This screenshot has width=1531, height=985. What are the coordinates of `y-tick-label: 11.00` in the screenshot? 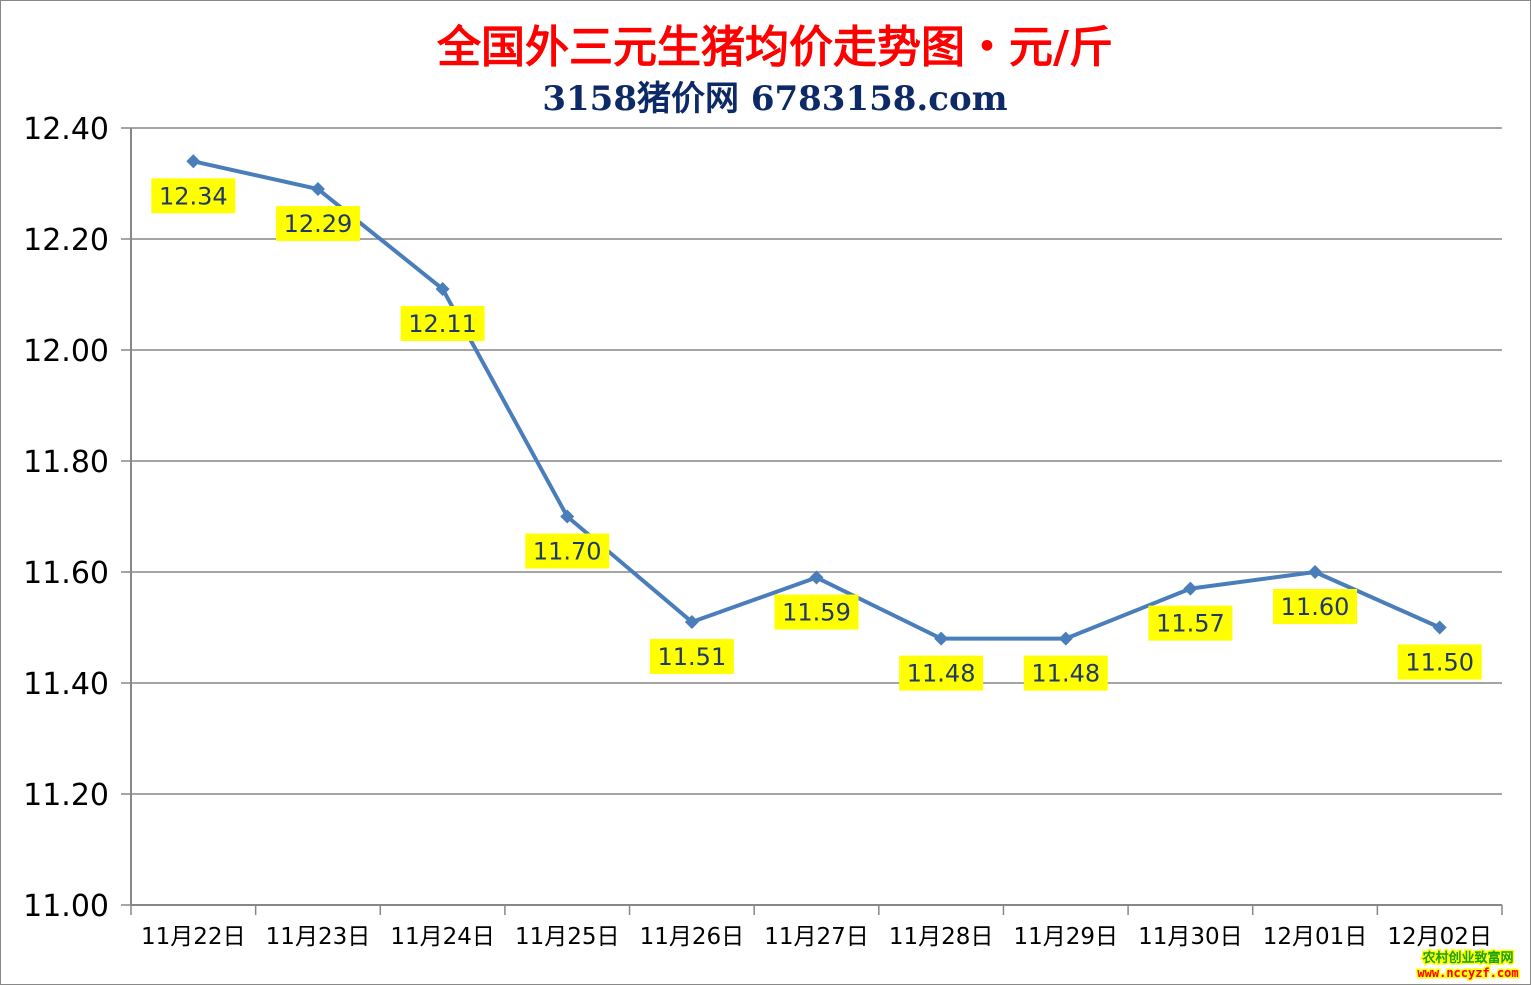 It's located at (66, 906).